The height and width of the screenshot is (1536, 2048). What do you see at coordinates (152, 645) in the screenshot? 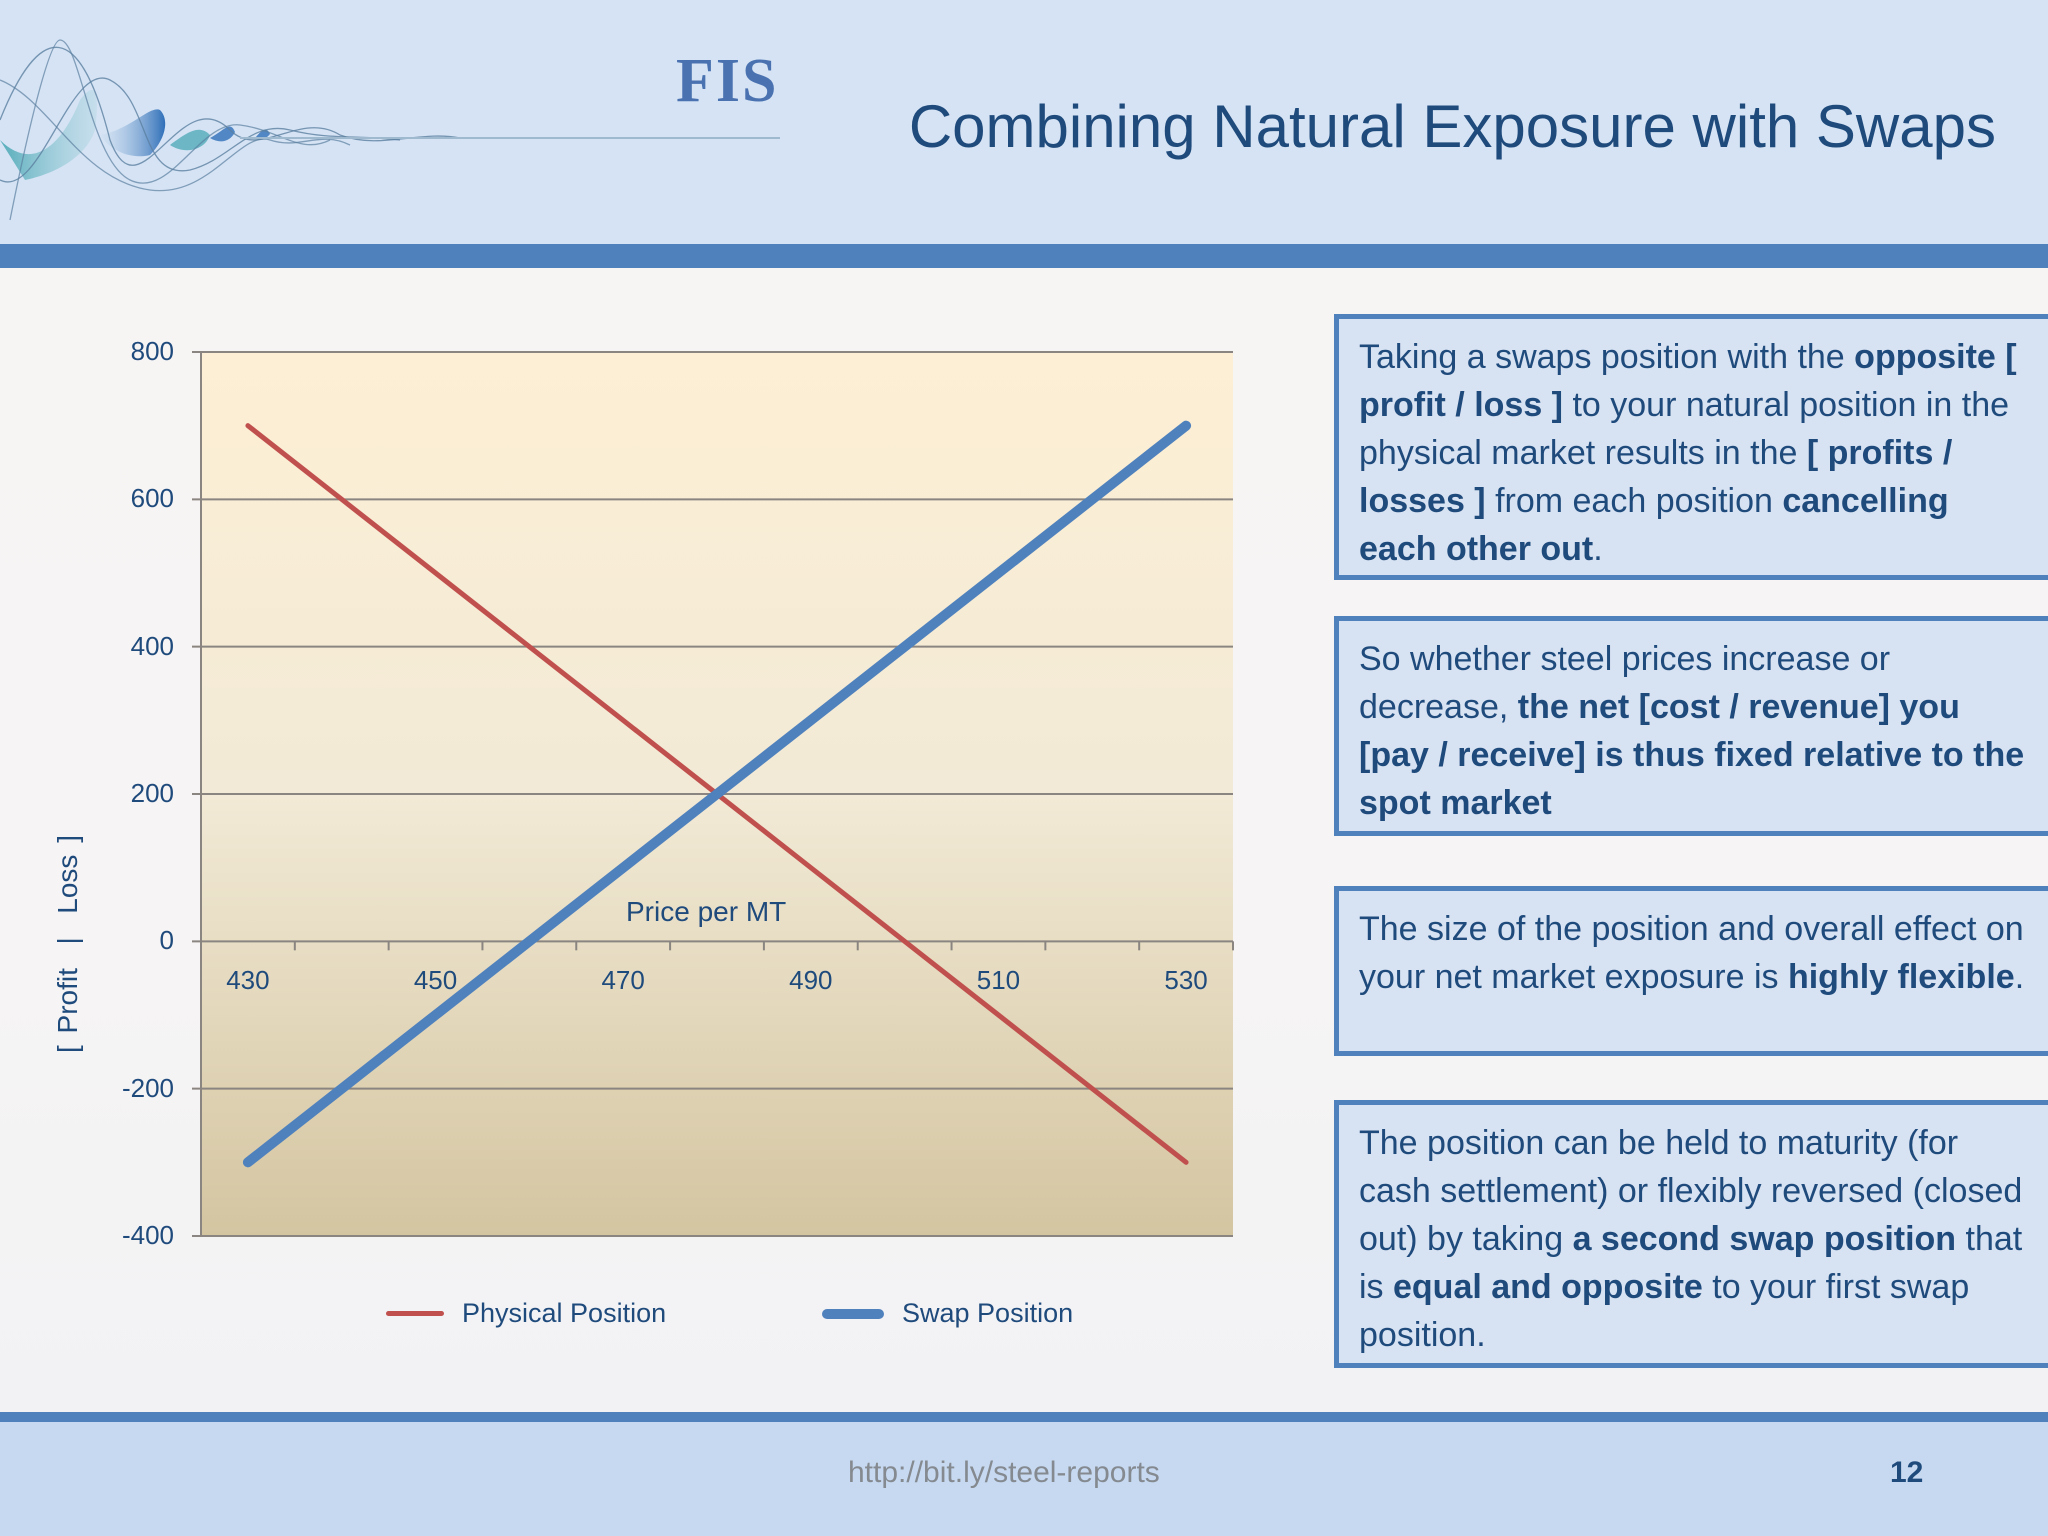
I see `y-tick-label: 400` at bounding box center [152, 645].